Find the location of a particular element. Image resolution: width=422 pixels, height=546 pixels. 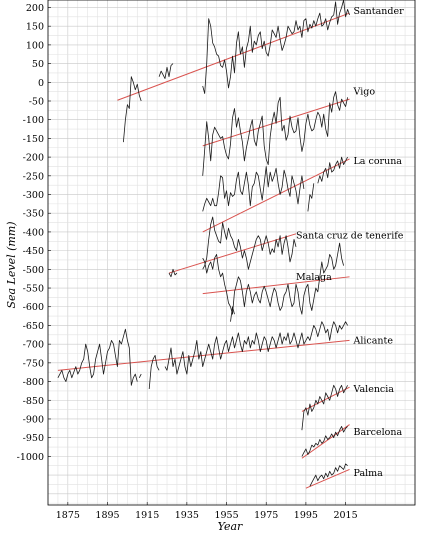

y-tick-label: -400 is located at coordinates (33, 232).